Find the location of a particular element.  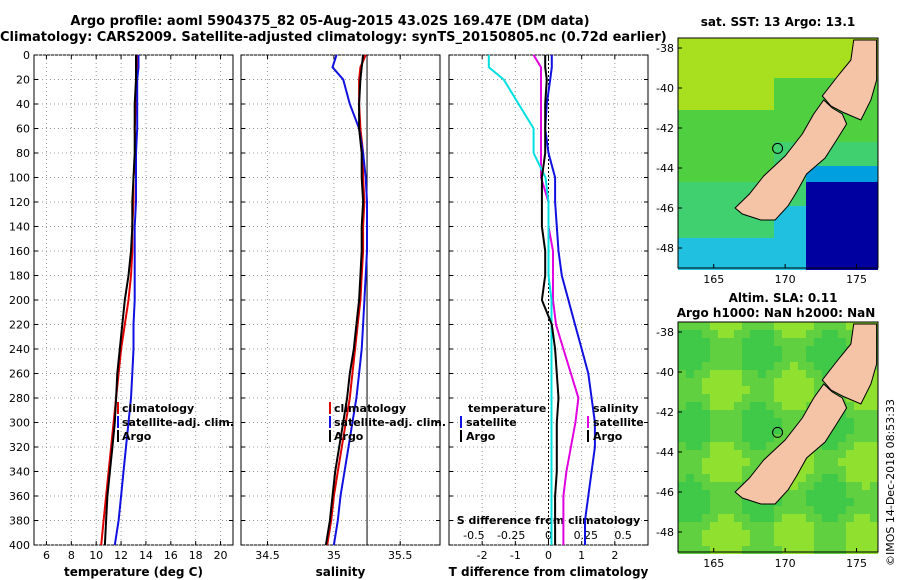

sla-map-xtick-label: 175 is located at coordinates (856, 563).